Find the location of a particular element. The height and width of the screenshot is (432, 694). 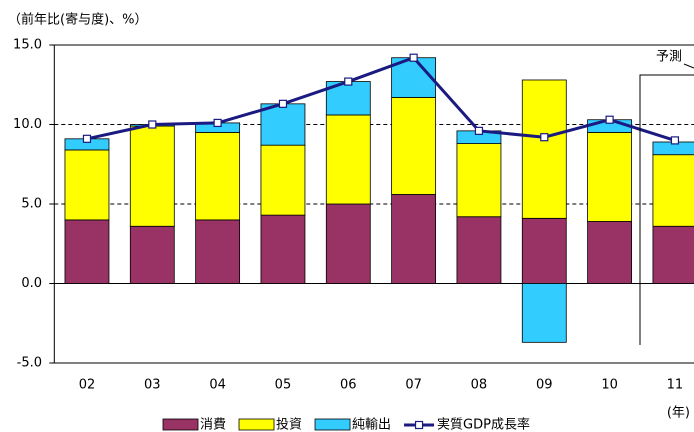

x-tick-label: 08 is located at coordinates (479, 385).